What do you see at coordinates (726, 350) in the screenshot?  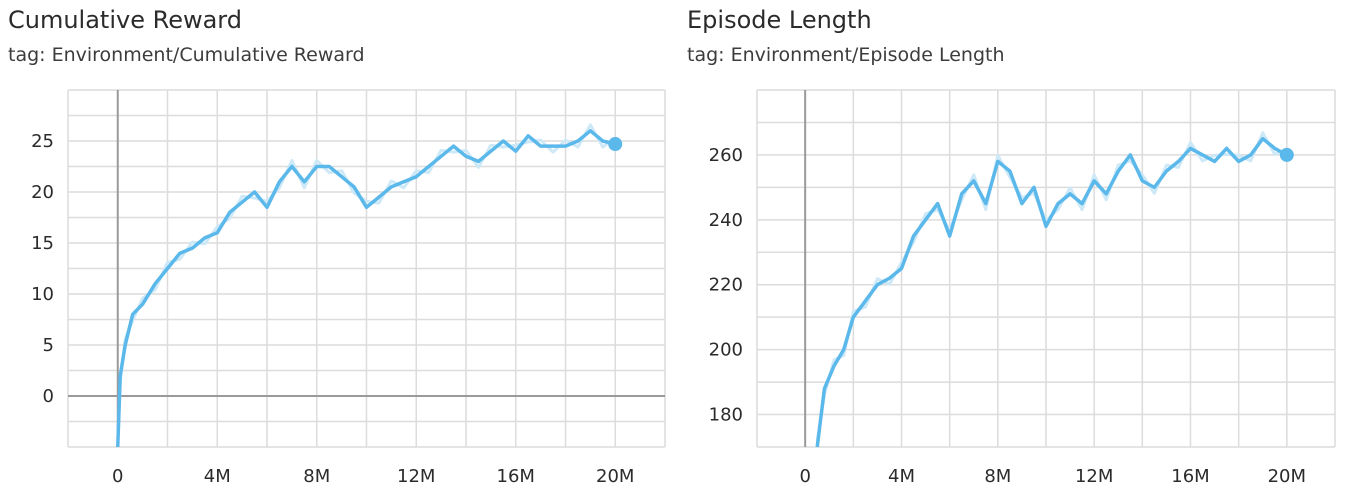 I see `y-tick-label: 200` at bounding box center [726, 350].